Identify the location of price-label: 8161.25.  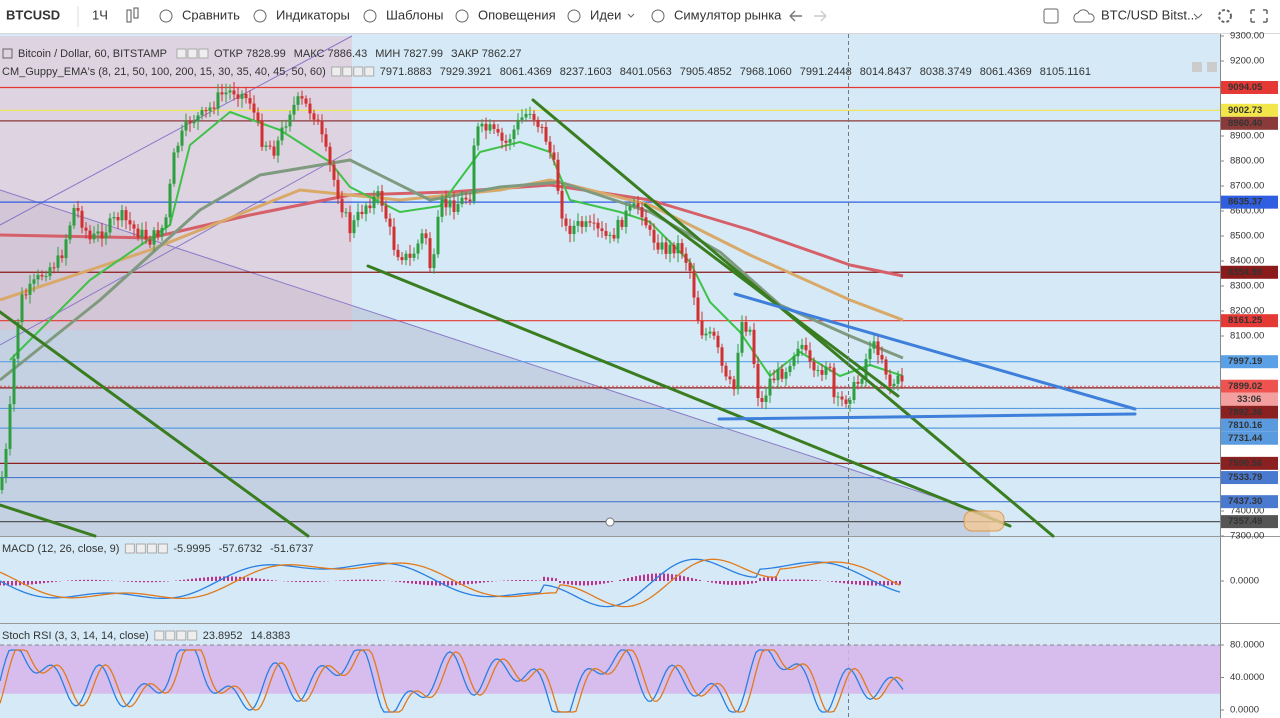
(1245, 320).